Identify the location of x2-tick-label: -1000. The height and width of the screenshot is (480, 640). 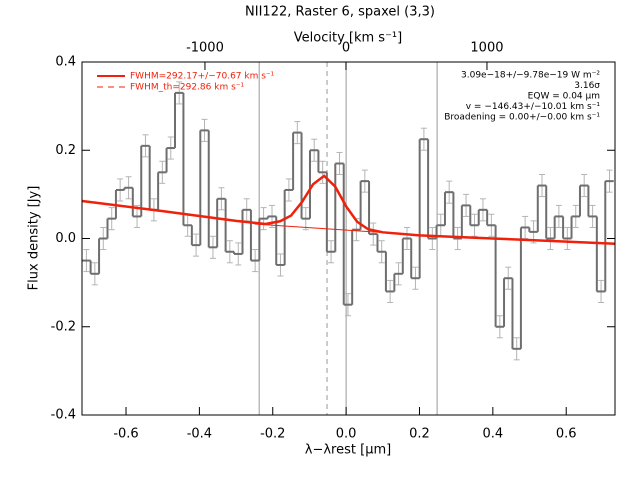
(205, 48).